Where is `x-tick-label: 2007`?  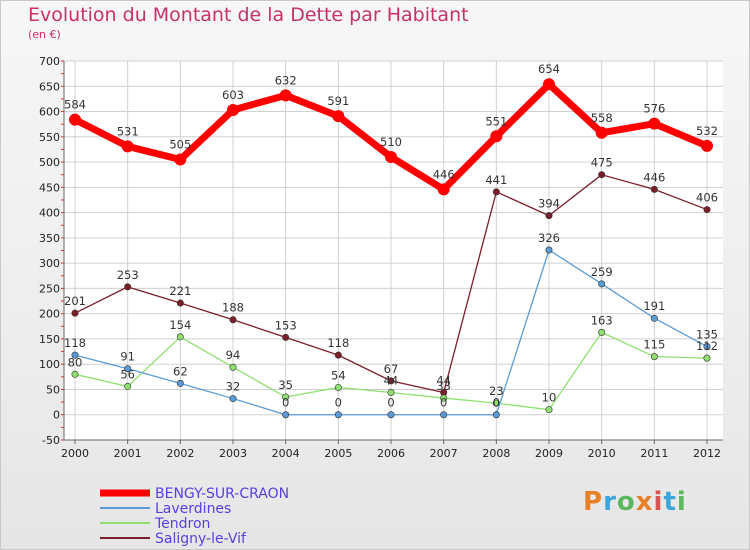
x-tick-label: 2007 is located at coordinates (444, 453).